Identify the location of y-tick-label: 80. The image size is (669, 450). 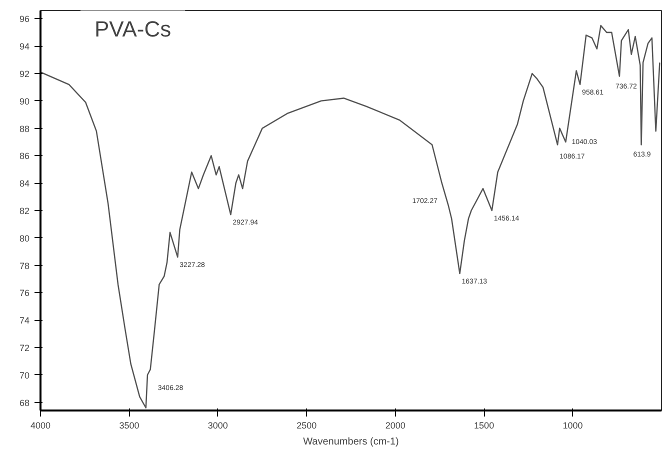
(24, 238).